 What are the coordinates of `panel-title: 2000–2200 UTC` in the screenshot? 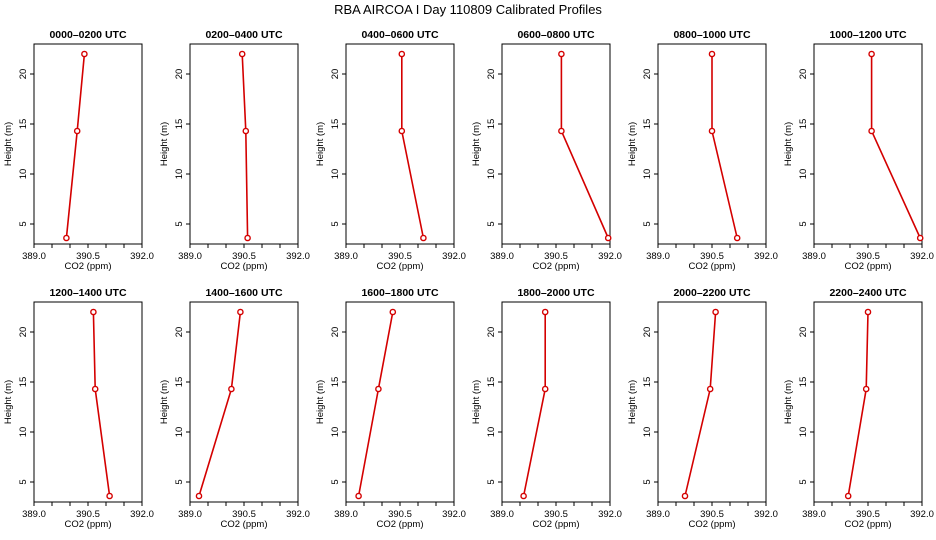 It's located at (711, 293).